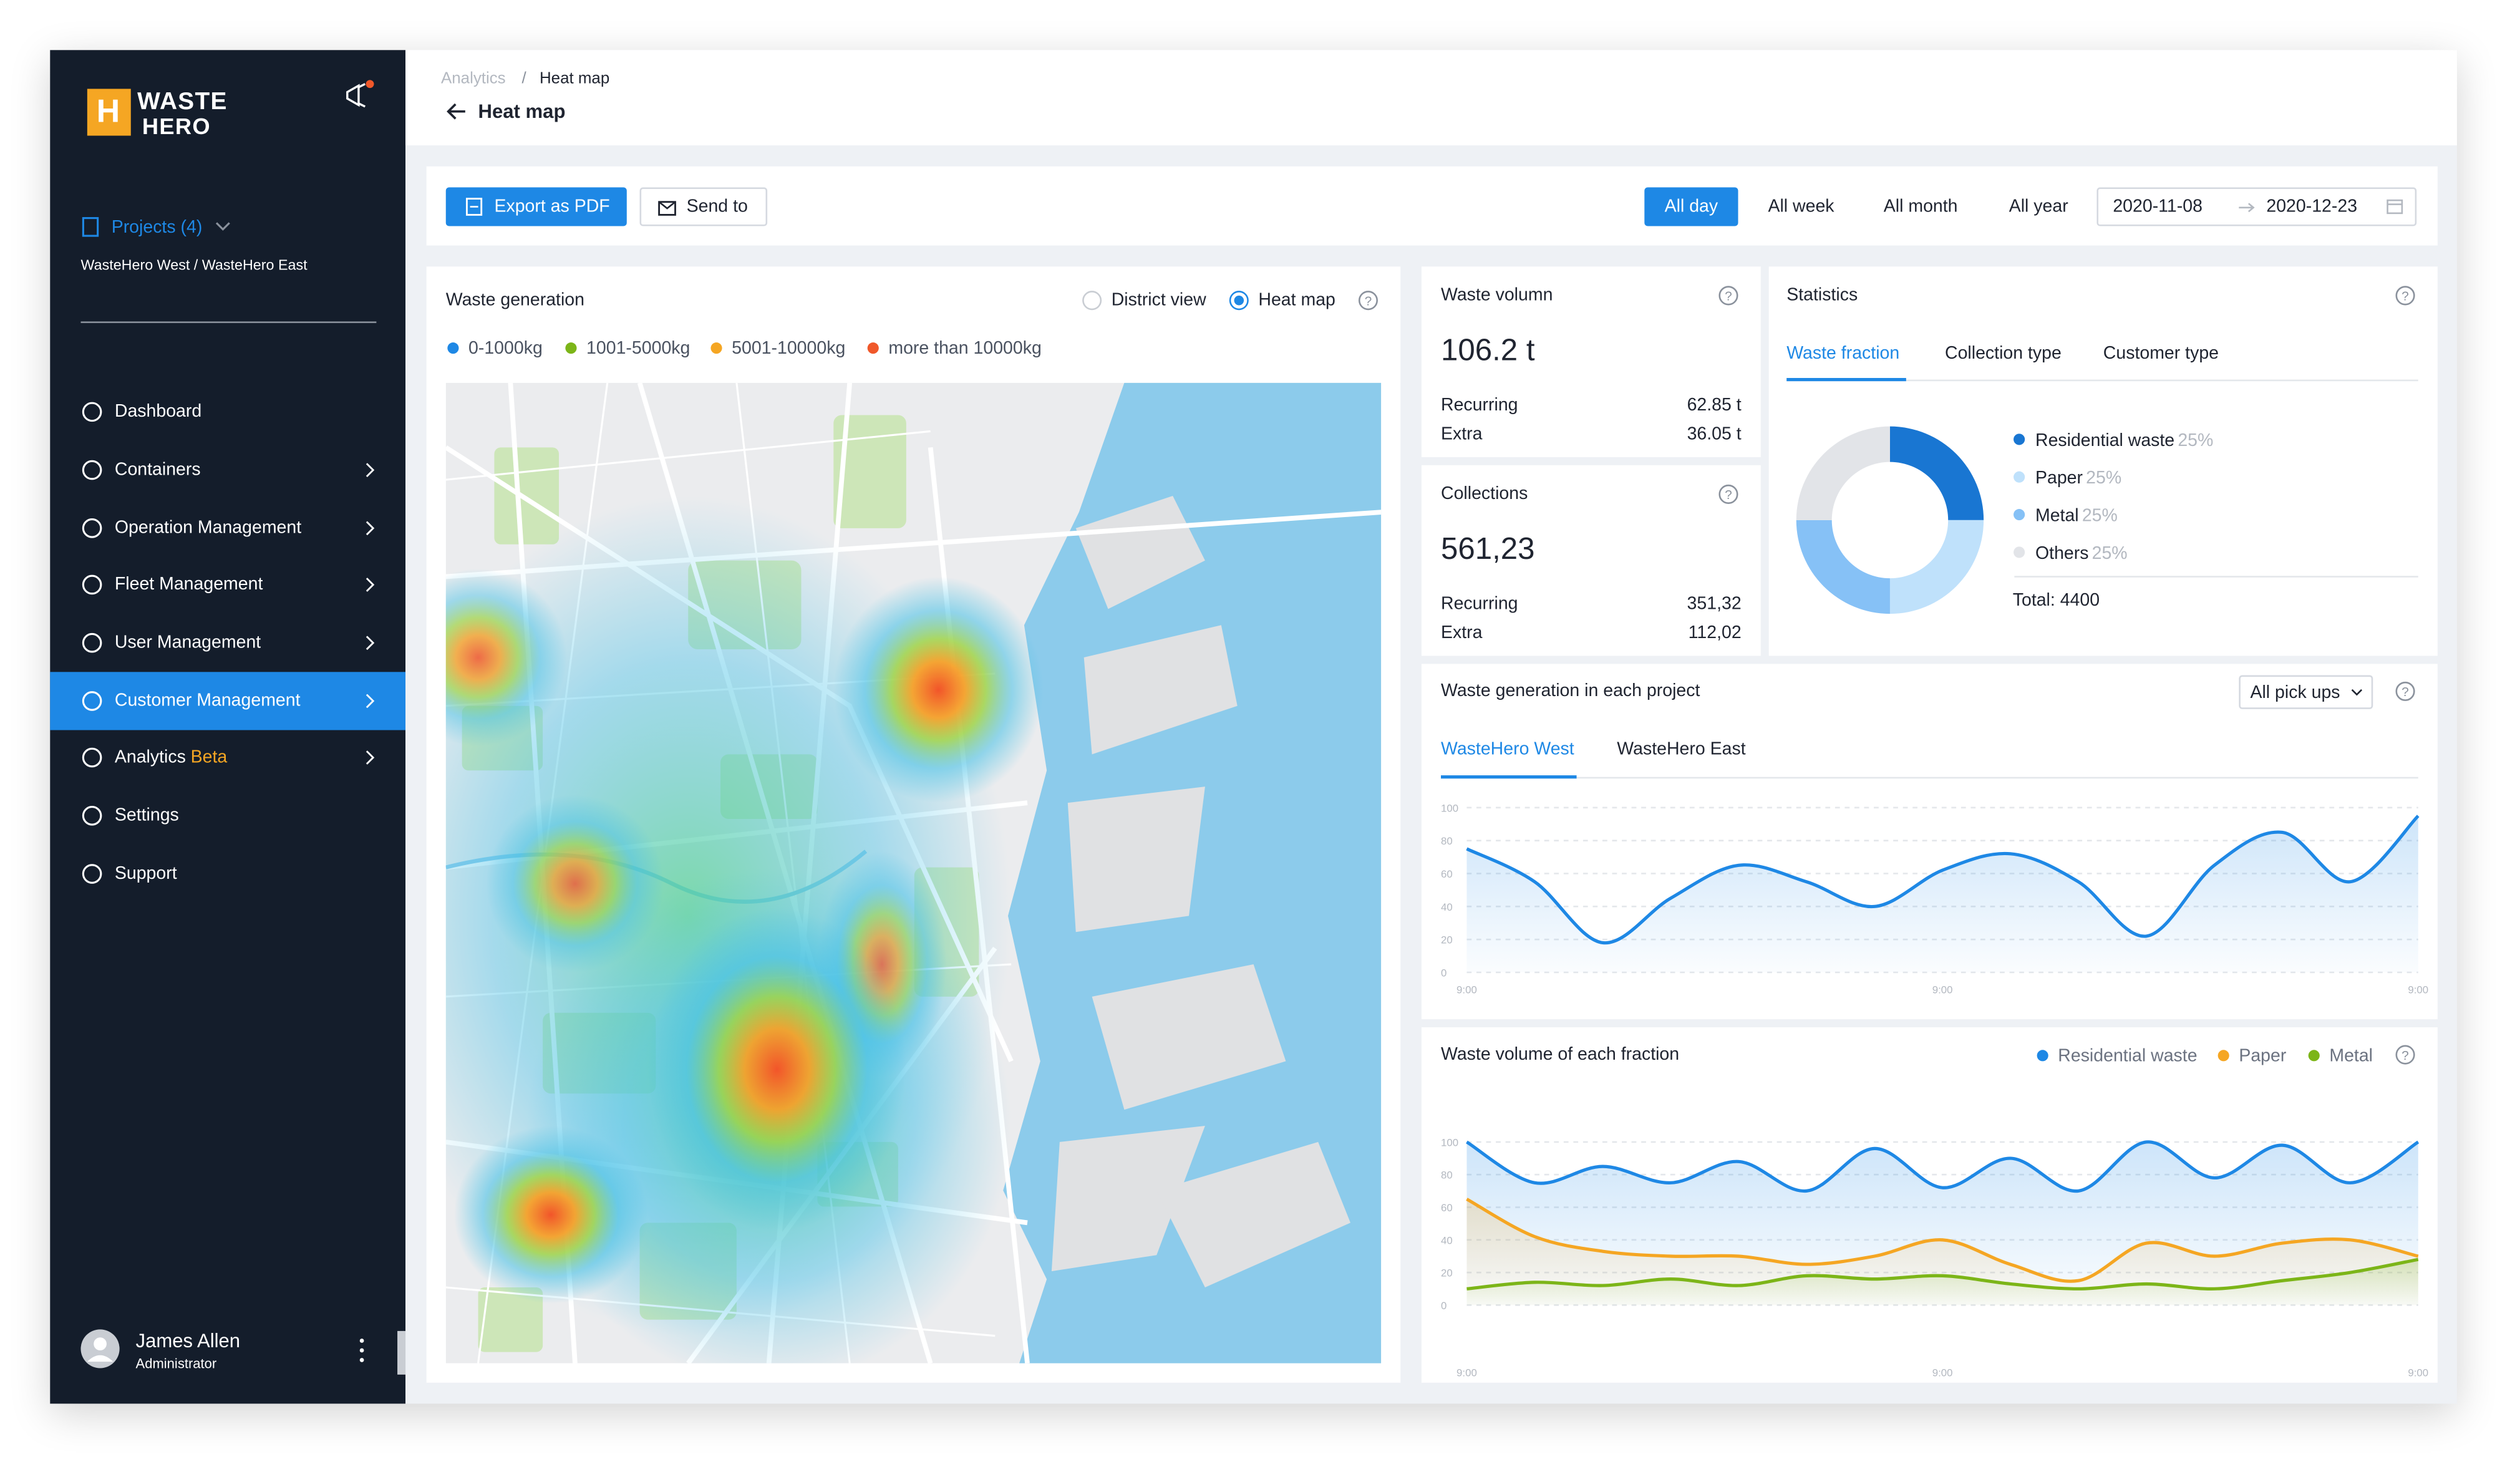 This screenshot has width=2520, height=1472. I want to click on menu-item: Customer Management, so click(228, 701).